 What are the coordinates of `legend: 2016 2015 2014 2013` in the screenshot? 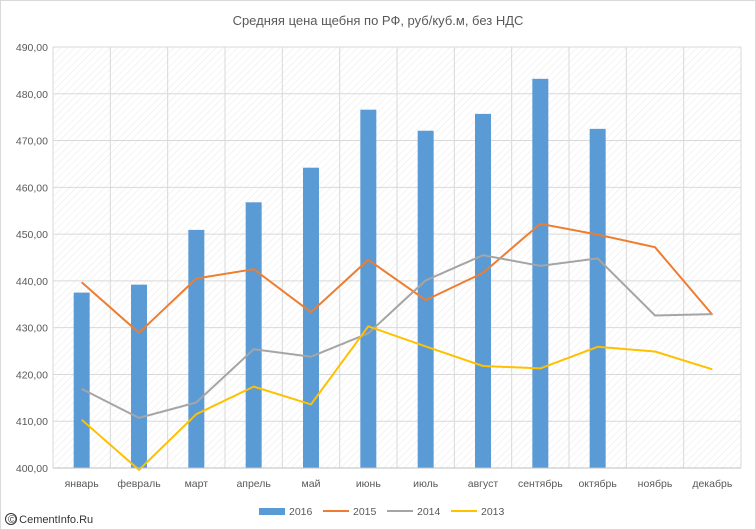 It's located at (382, 512).